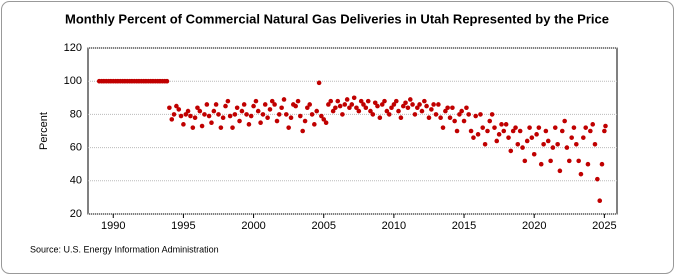  Describe the element at coordinates (73, 81) in the screenshot. I see `y-tick-label: 100` at that location.